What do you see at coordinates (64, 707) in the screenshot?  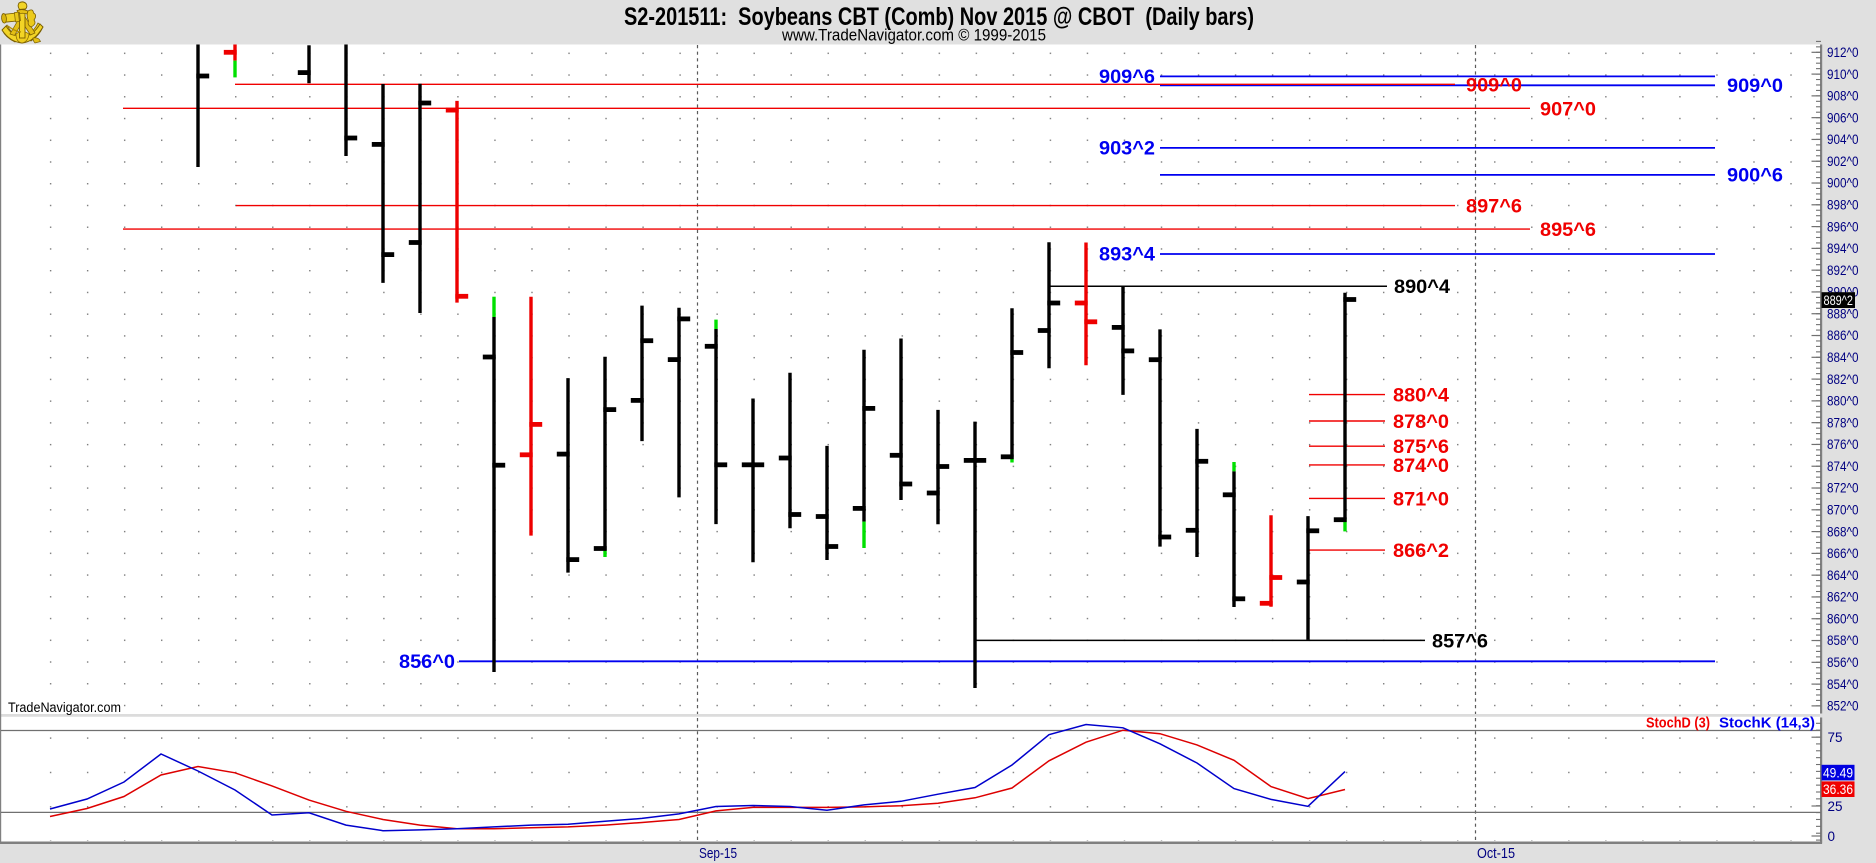 I see `svg-text: TradeNavigator.com` at bounding box center [64, 707].